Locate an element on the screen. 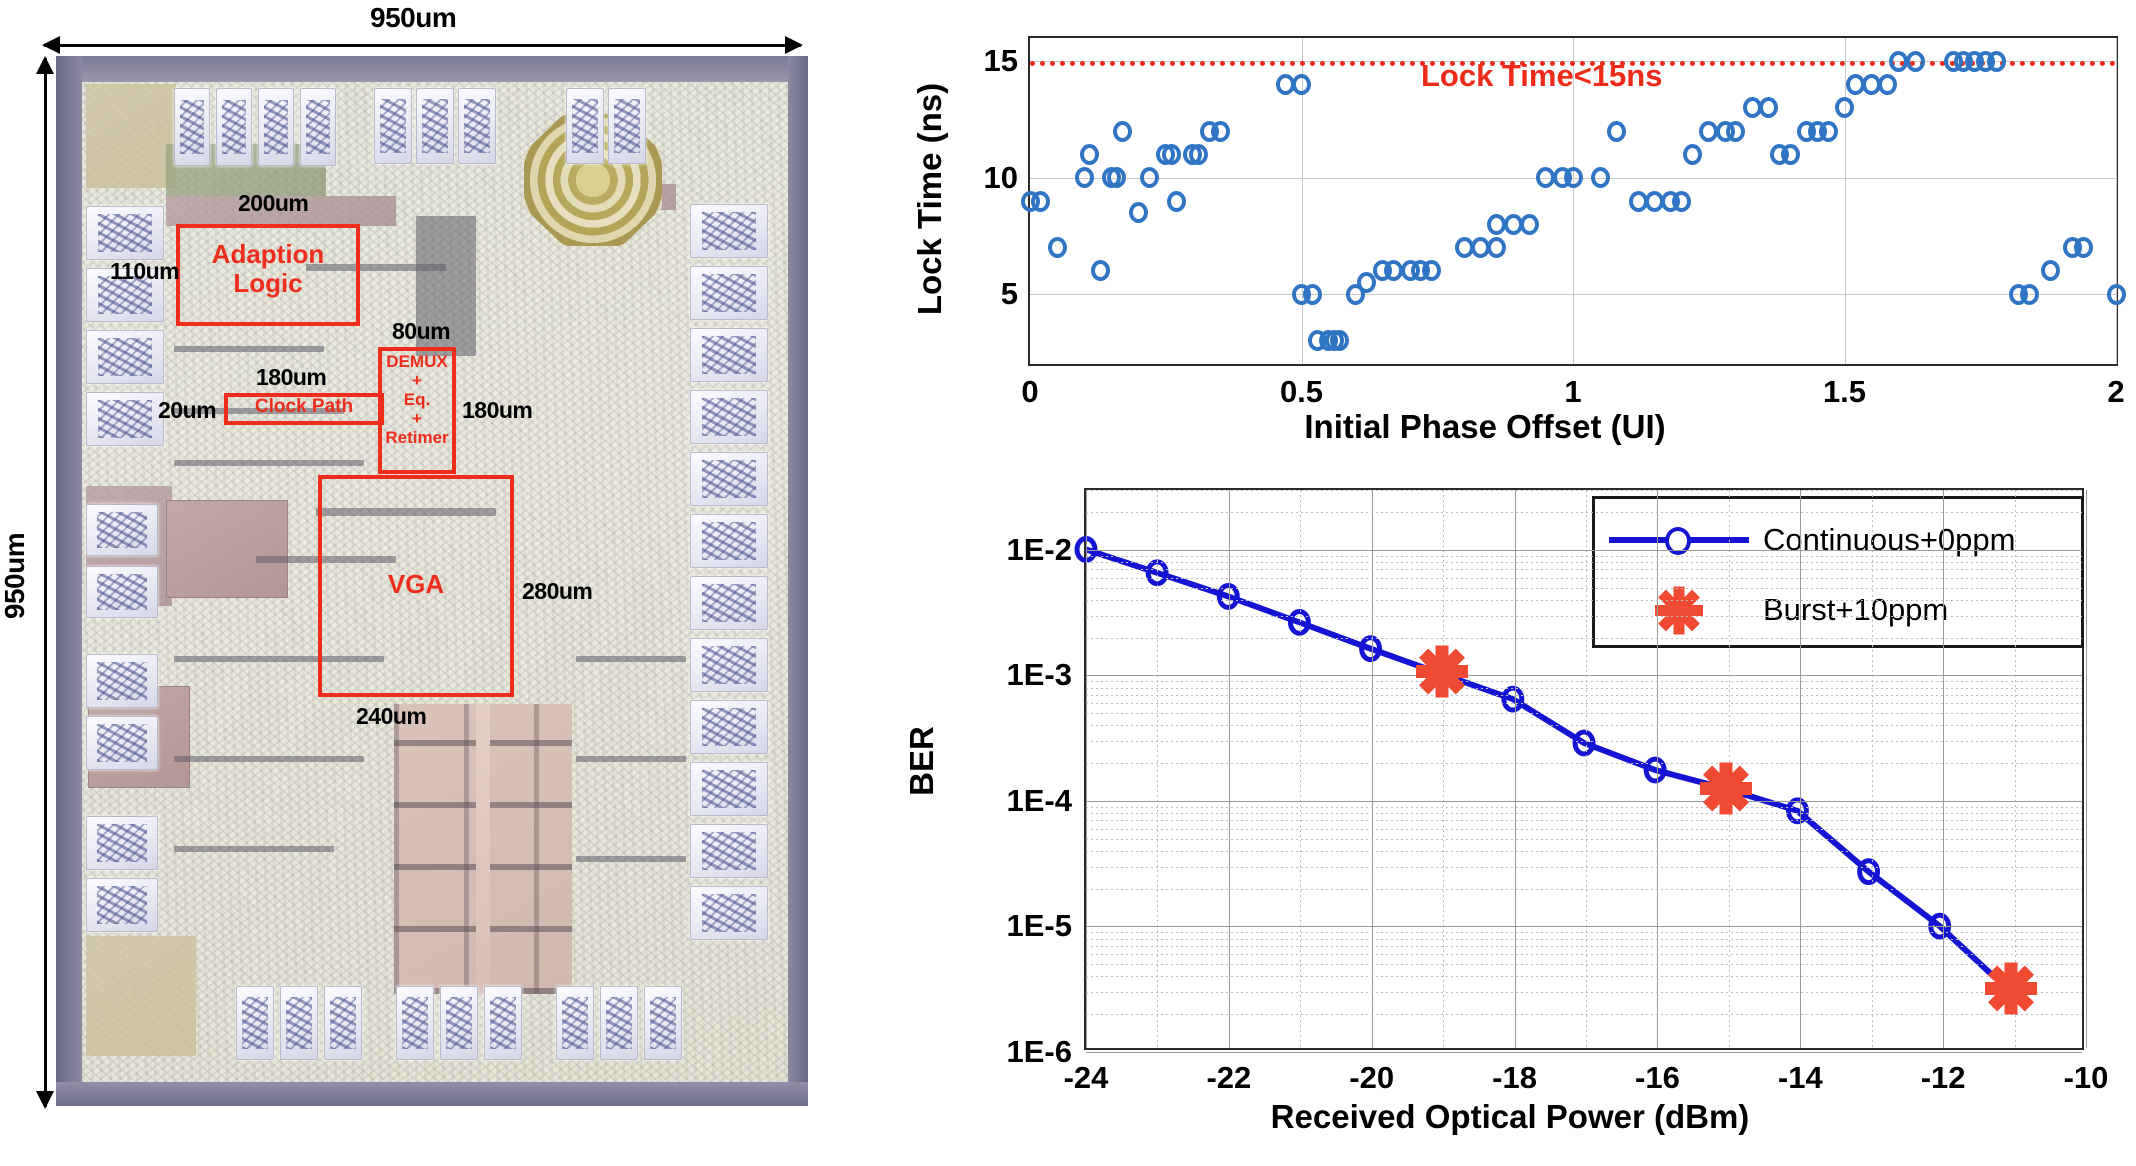 This screenshot has height=1166, width=2136. legend-label-continuous: Continuous+0ppm is located at coordinates (1889, 539).